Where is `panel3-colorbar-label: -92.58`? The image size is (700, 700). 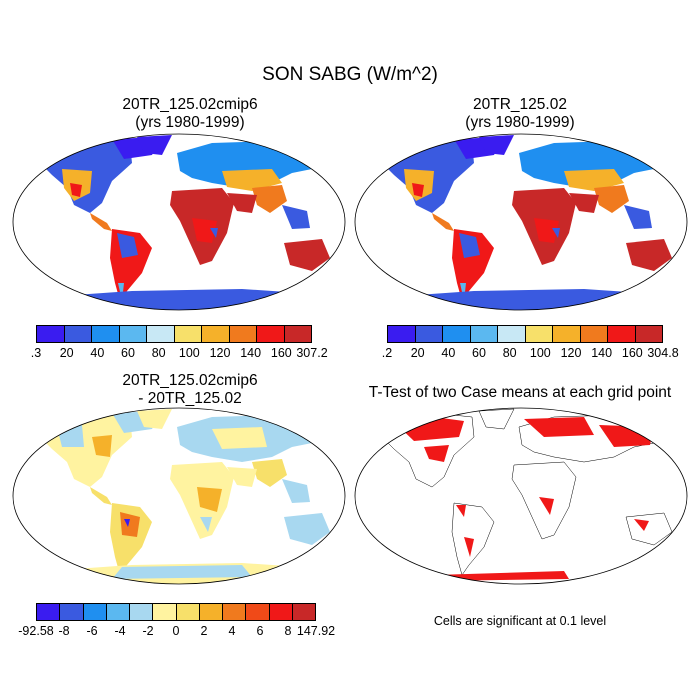 panel3-colorbar-label: -92.58 is located at coordinates (36, 631).